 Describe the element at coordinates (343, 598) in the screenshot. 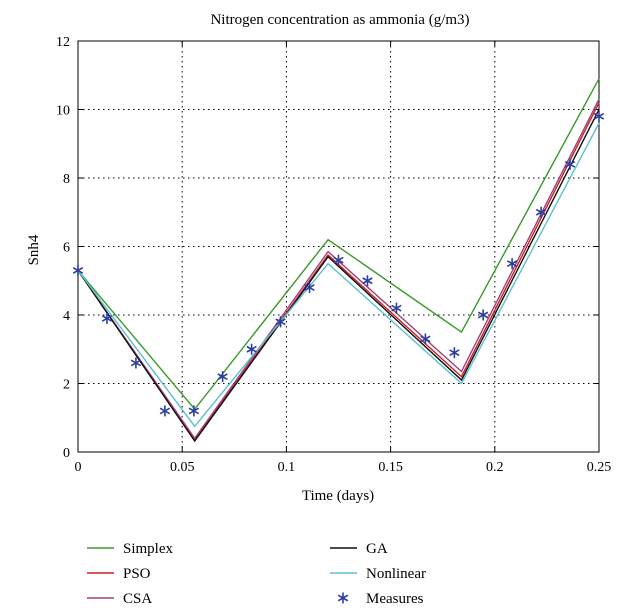

I see `legend-swatch-measures` at that location.